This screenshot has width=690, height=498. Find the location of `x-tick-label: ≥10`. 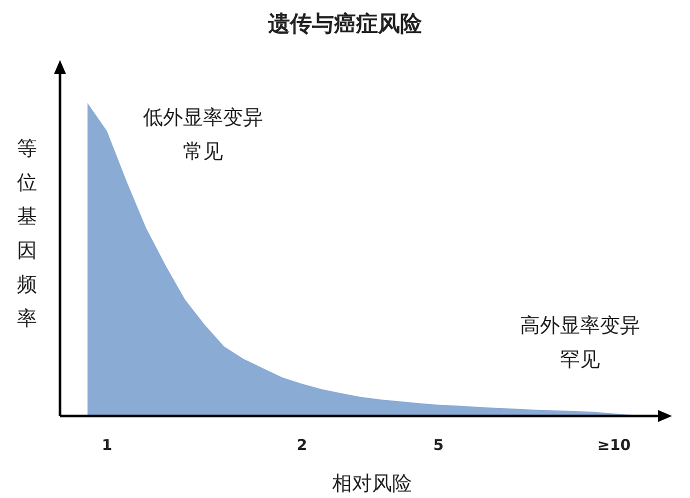

x-tick-label: ≥10 is located at coordinates (614, 445).